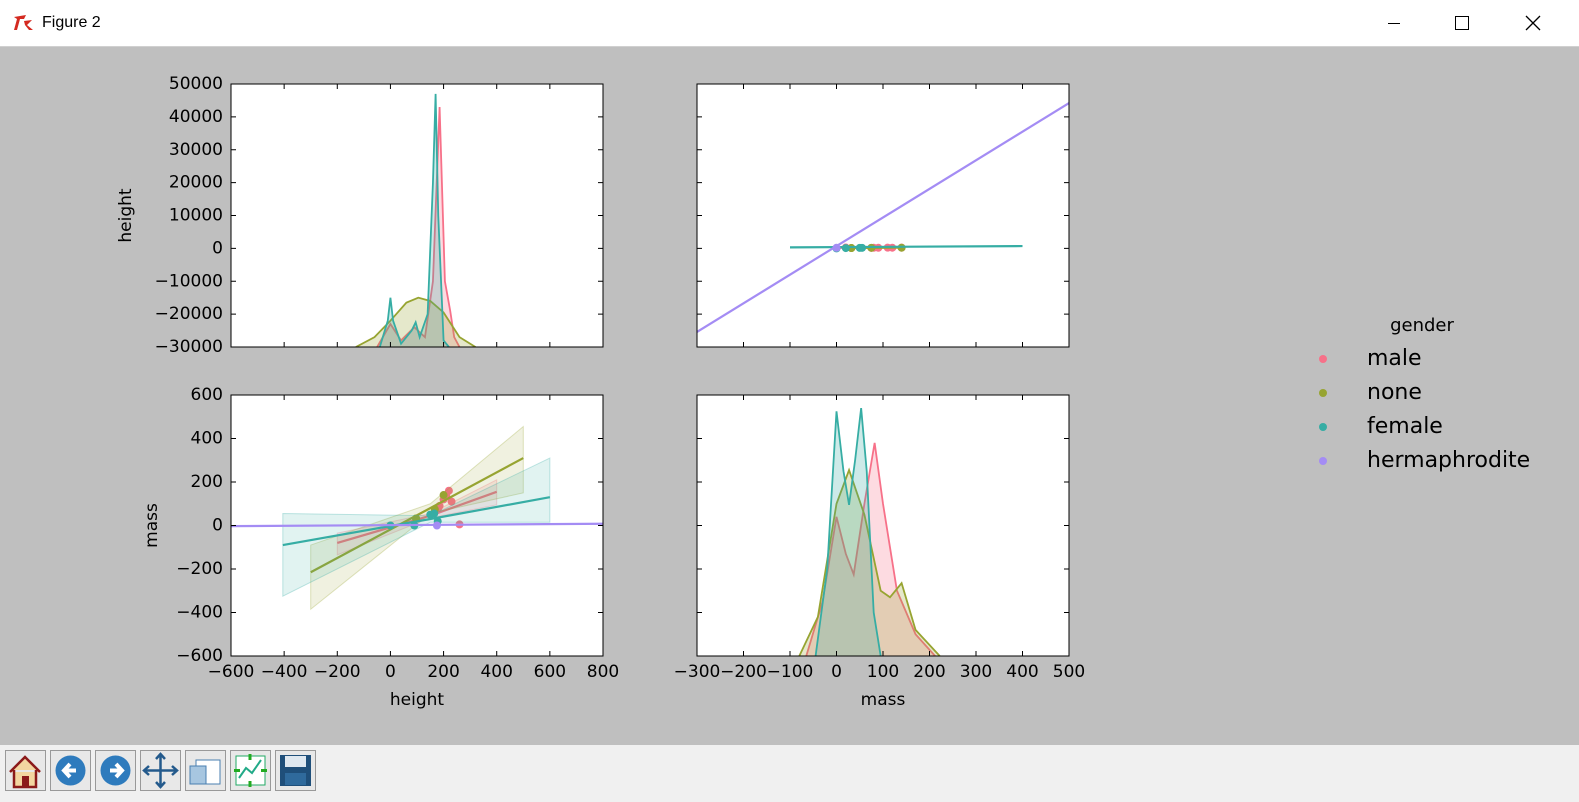  What do you see at coordinates (250, 770) in the screenshot?
I see `configure-button` at bounding box center [250, 770].